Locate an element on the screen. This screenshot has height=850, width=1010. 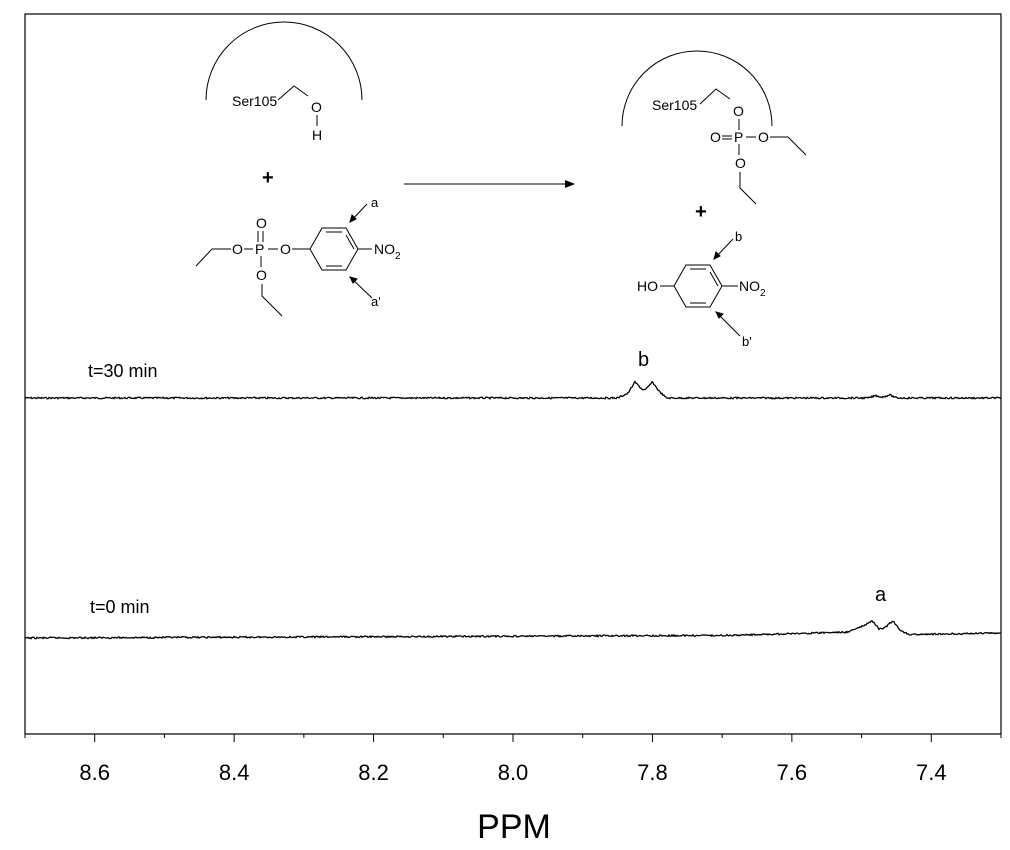
product-o-top: O is located at coordinates (738, 111).